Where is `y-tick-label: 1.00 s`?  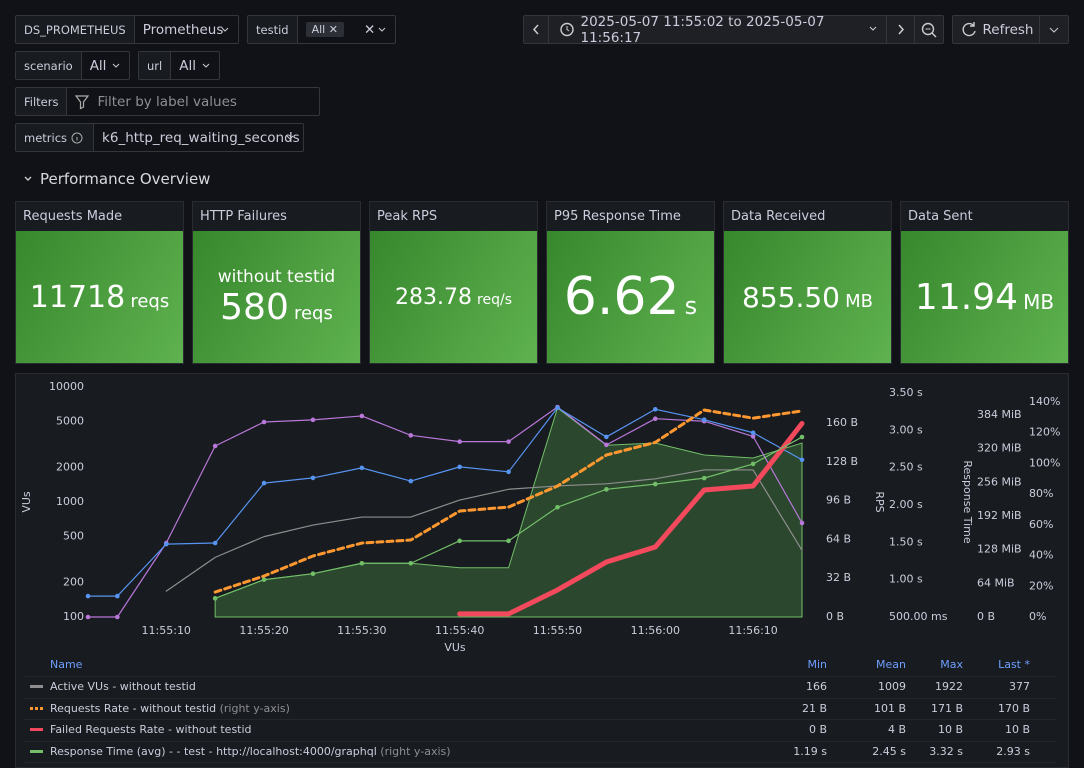
y-tick-label: 1.00 s is located at coordinates (906, 579).